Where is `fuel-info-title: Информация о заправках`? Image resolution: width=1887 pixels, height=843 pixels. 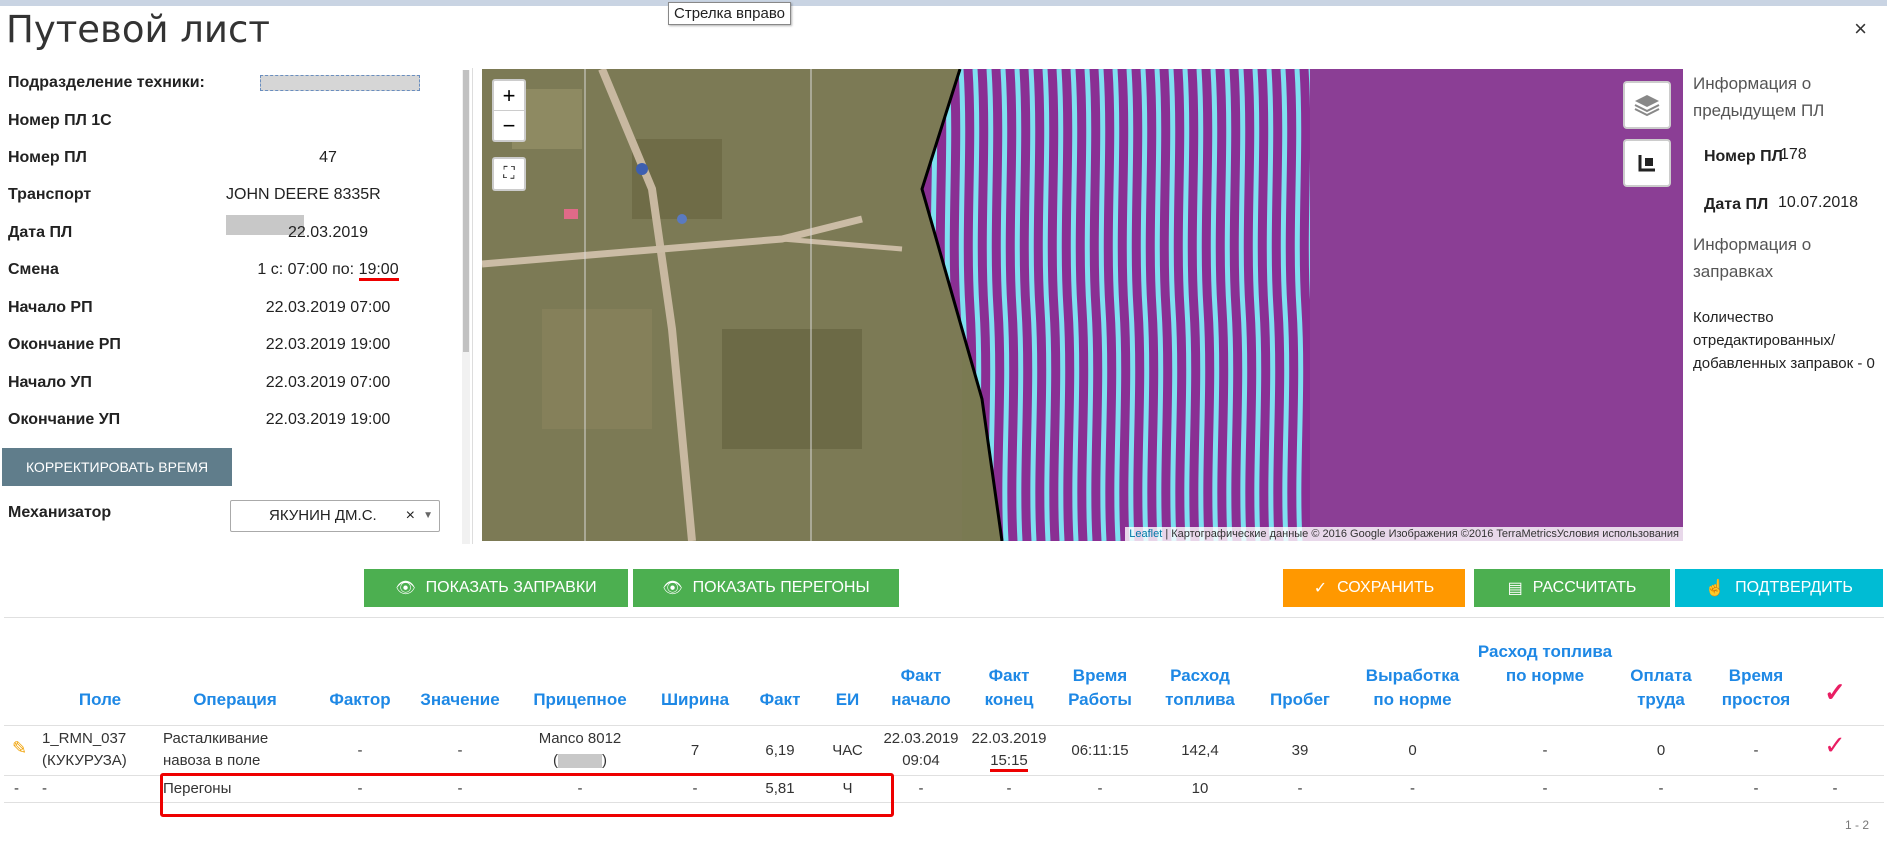
fuel-info-title: Информация о заправках is located at coordinates (1752, 258).